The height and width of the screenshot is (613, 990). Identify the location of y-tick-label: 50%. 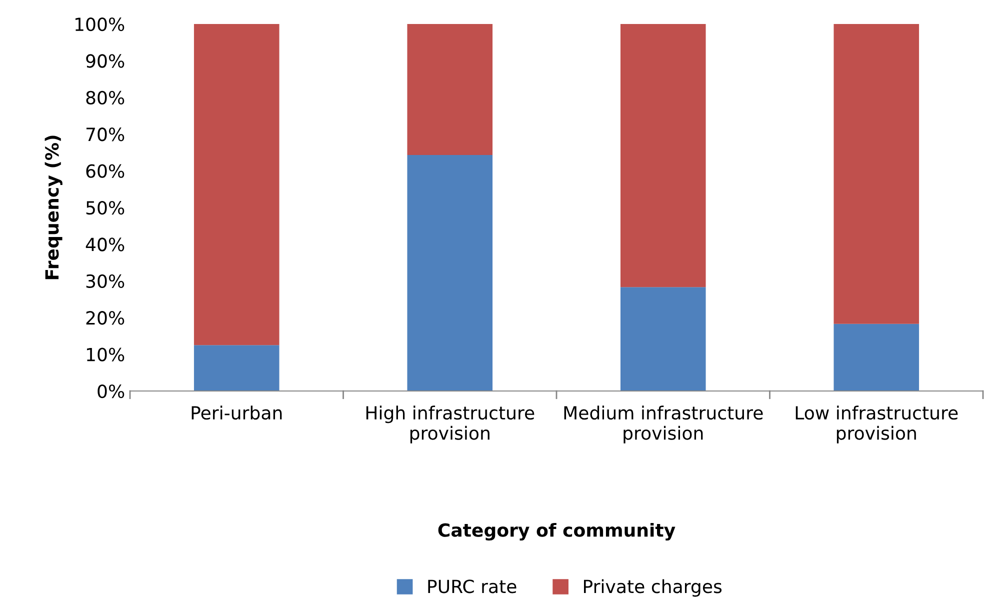
(105, 207).